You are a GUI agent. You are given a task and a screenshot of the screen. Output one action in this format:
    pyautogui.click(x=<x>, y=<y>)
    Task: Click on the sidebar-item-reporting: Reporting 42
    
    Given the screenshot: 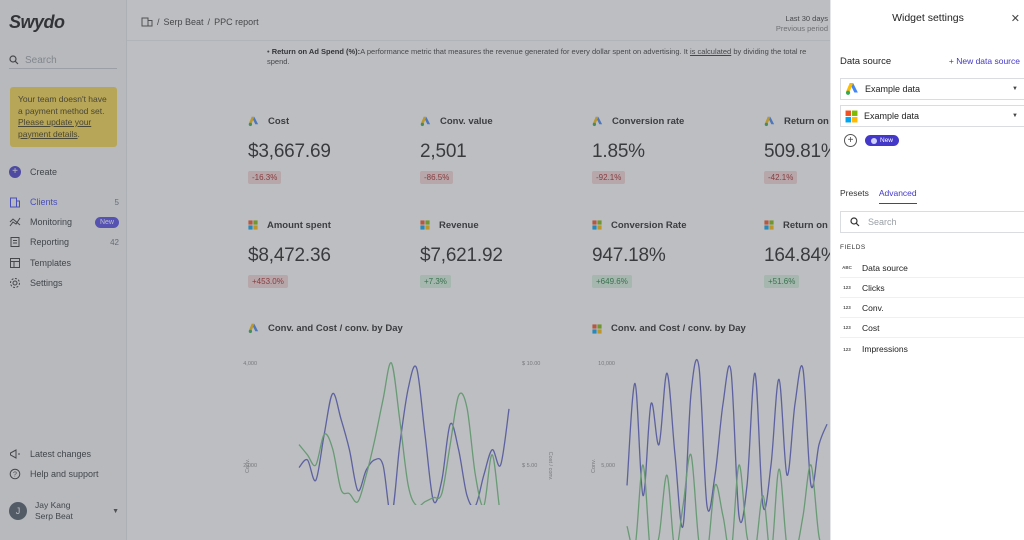 What is the action you would take?
    pyautogui.click(x=64, y=242)
    